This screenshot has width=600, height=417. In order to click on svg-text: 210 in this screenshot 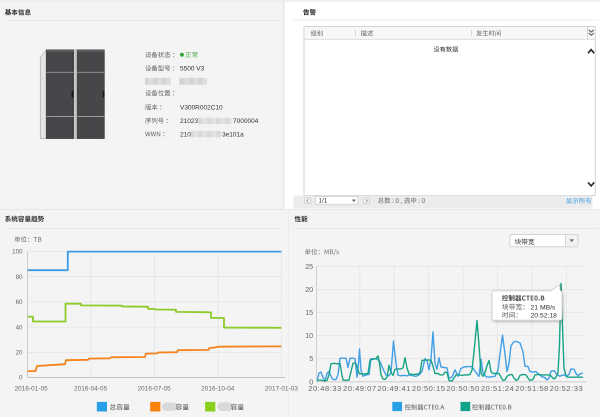, I will do `click(185, 134)`.